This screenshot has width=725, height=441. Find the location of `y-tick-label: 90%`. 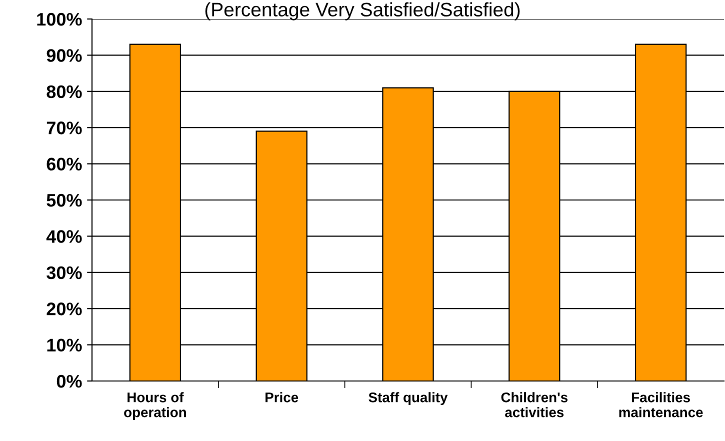

y-tick-label: 90% is located at coordinates (64, 55).